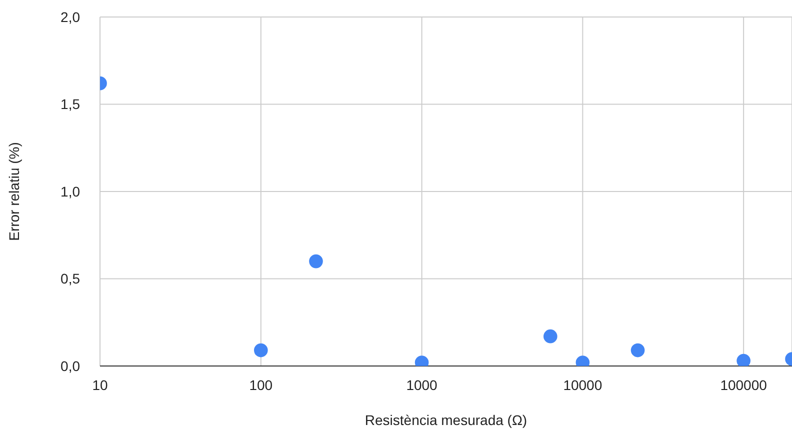 The image size is (792, 433). What do you see at coordinates (70, 191) in the screenshot?
I see `y-tick-label: 1,0` at bounding box center [70, 191].